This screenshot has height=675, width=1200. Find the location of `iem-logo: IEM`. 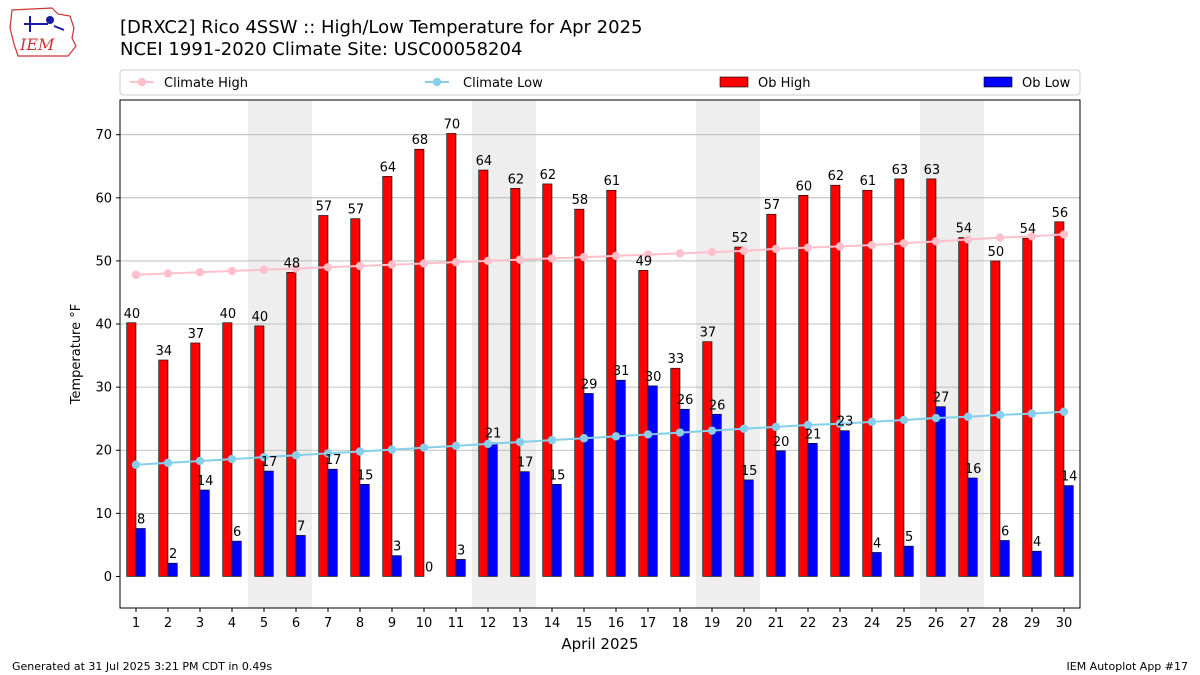

iem-logo: IEM is located at coordinates (43, 32).